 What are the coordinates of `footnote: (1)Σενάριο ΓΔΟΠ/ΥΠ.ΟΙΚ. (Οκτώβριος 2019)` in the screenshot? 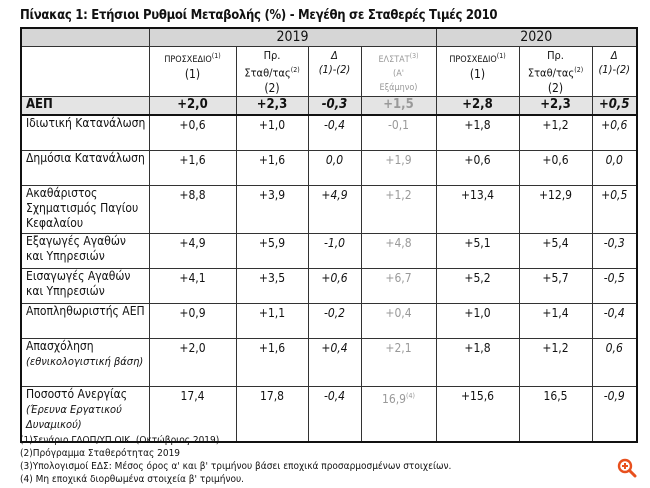 It's located at (120, 440).